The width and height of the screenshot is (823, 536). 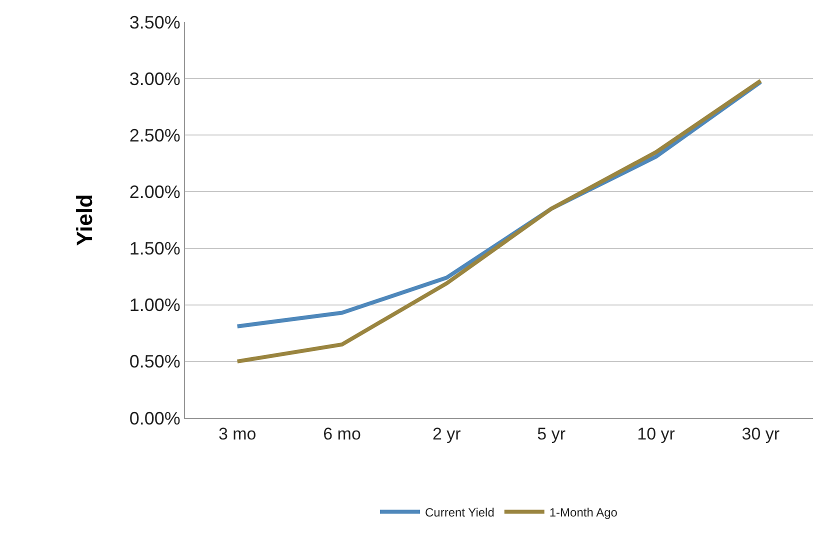 What do you see at coordinates (583, 512) in the screenshot?
I see `legend-label: 1-Month Ago` at bounding box center [583, 512].